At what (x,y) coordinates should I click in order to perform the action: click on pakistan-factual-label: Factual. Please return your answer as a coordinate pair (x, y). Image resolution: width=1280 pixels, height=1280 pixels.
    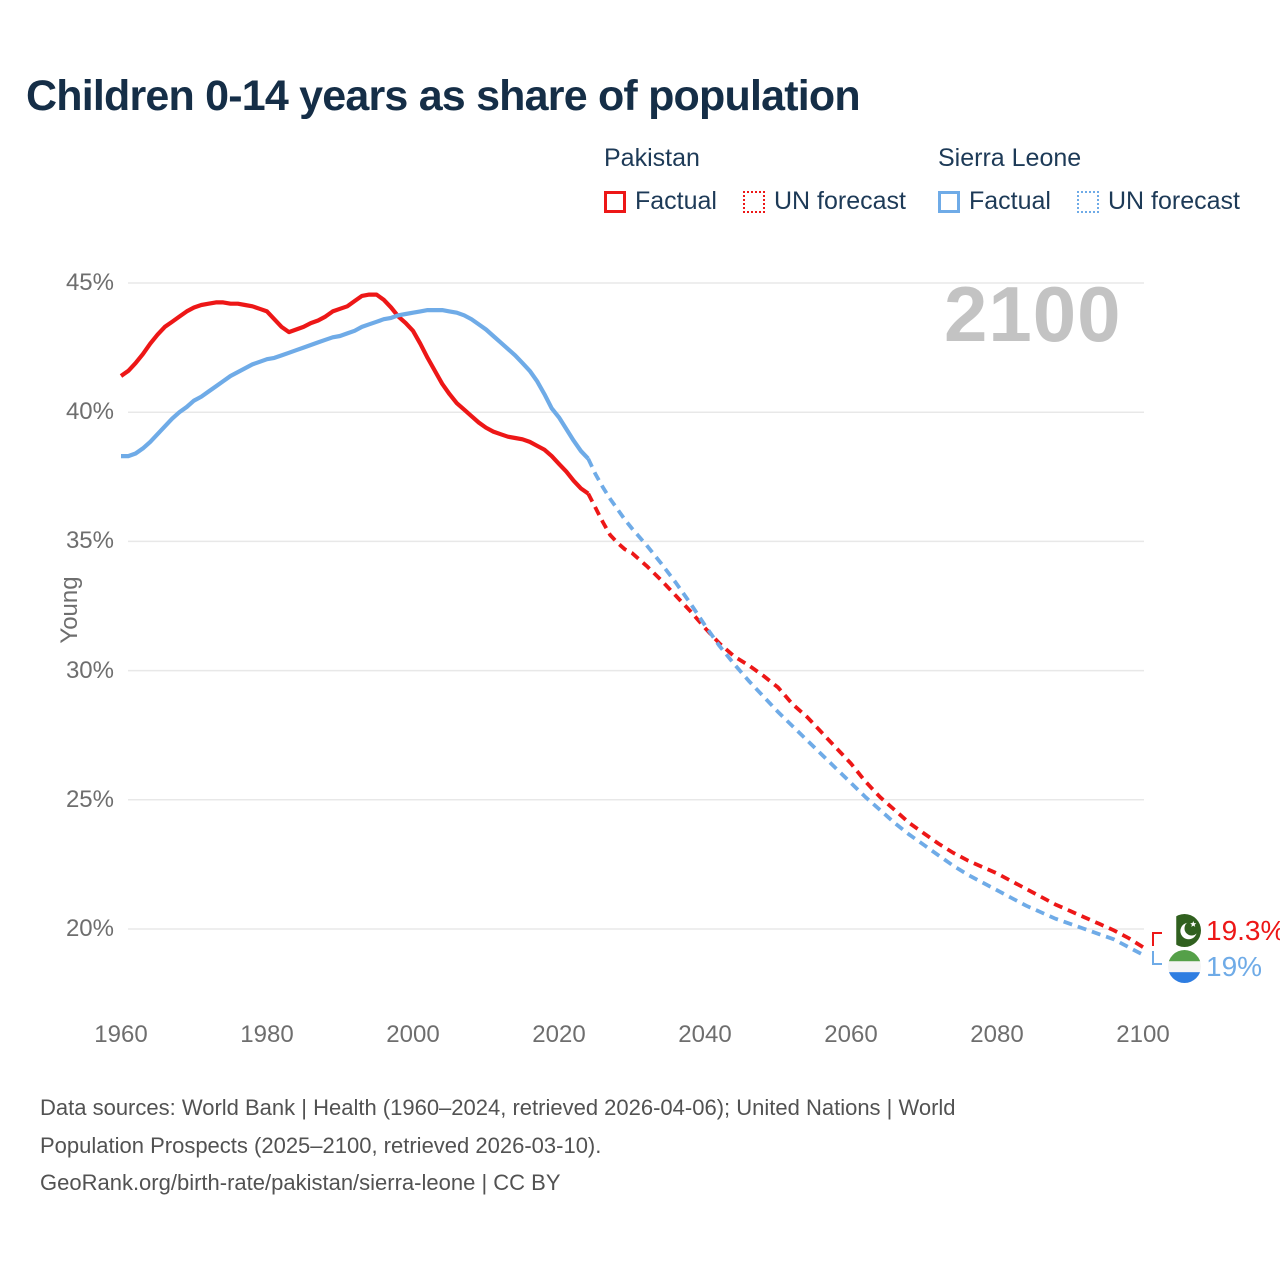
    Looking at the image, I should click on (676, 201).